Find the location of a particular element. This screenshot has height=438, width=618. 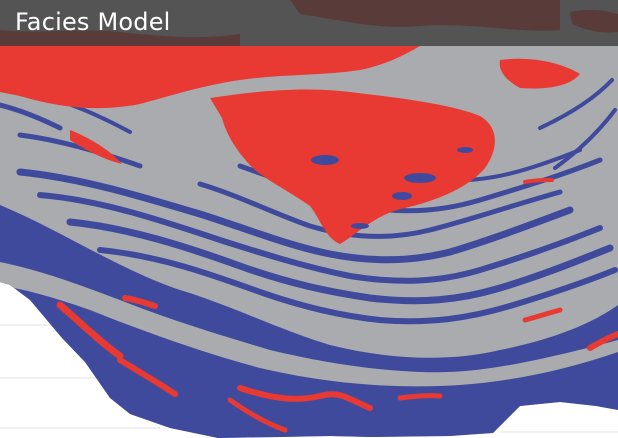

title-bar: Facies Model is located at coordinates (309, 23).